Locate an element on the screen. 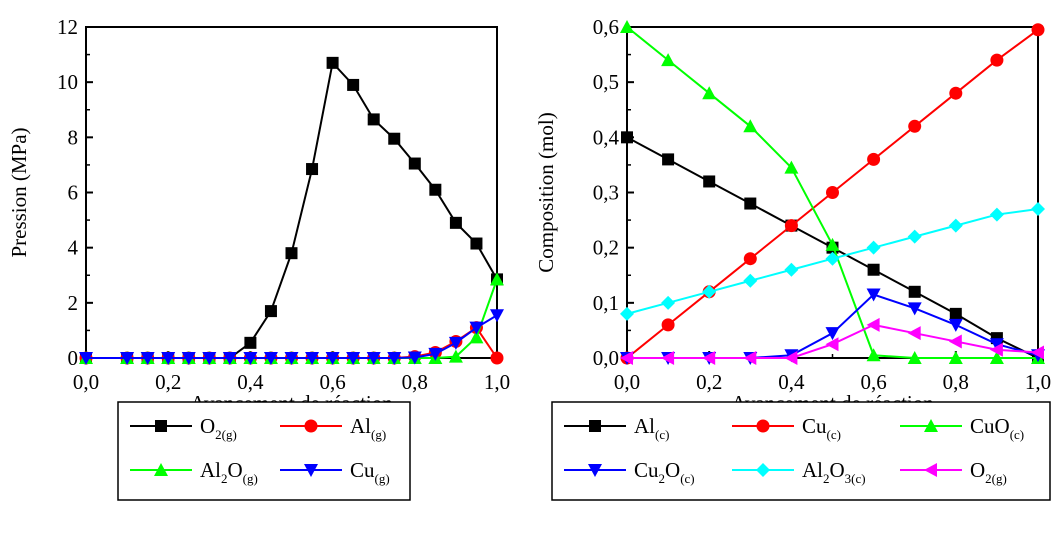  y-tick-label: 10 is located at coordinates (67, 82).